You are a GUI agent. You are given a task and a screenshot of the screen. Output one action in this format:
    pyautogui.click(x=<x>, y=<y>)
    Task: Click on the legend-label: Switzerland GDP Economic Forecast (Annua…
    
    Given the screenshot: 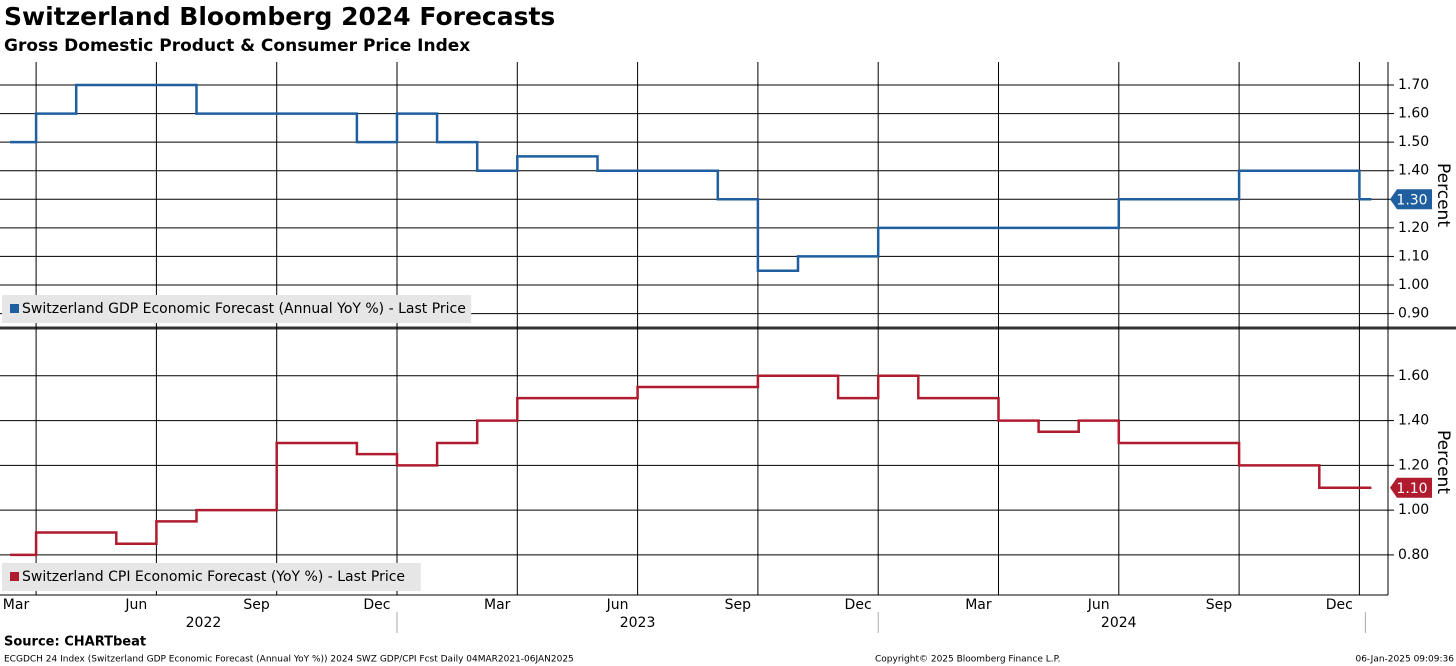 What is the action you would take?
    pyautogui.click(x=244, y=309)
    